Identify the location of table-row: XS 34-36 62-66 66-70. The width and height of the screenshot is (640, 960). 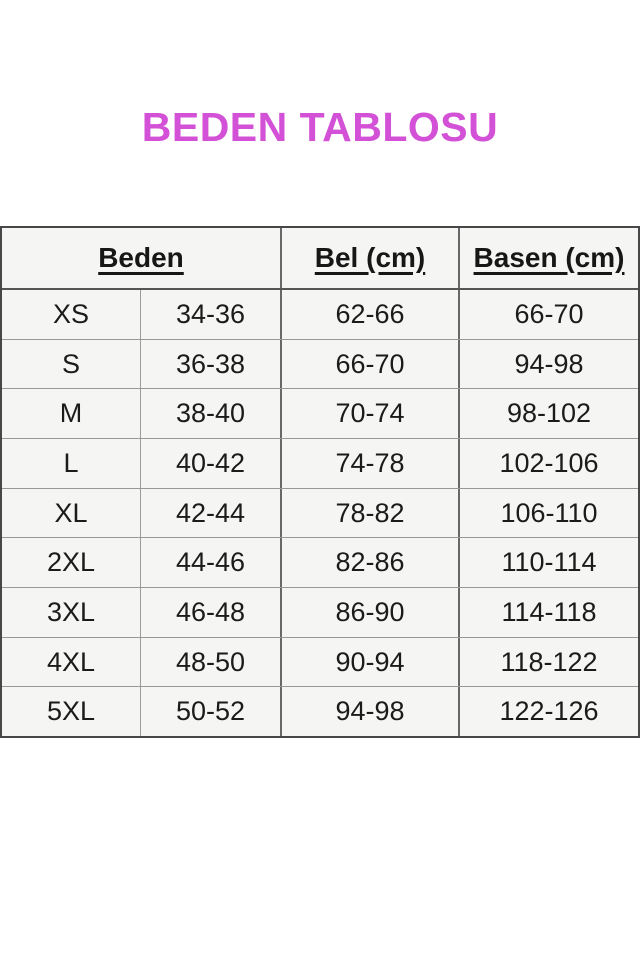
(320, 315).